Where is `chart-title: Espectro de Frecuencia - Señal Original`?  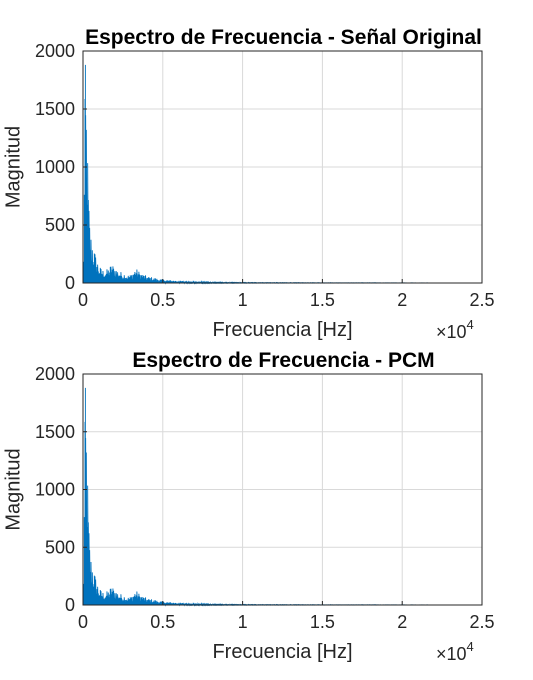
chart-title: Espectro de Frecuencia - Señal Original is located at coordinates (283, 37).